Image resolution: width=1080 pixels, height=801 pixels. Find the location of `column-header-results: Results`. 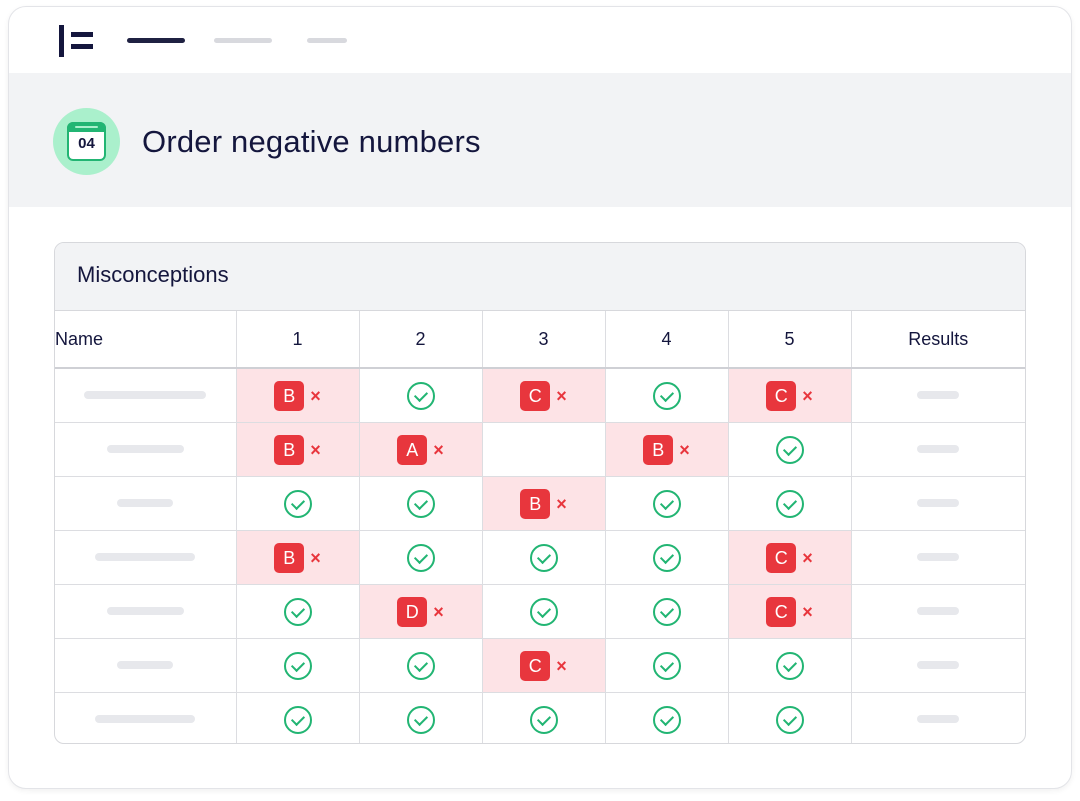

column-header-results: Results is located at coordinates (937, 340).